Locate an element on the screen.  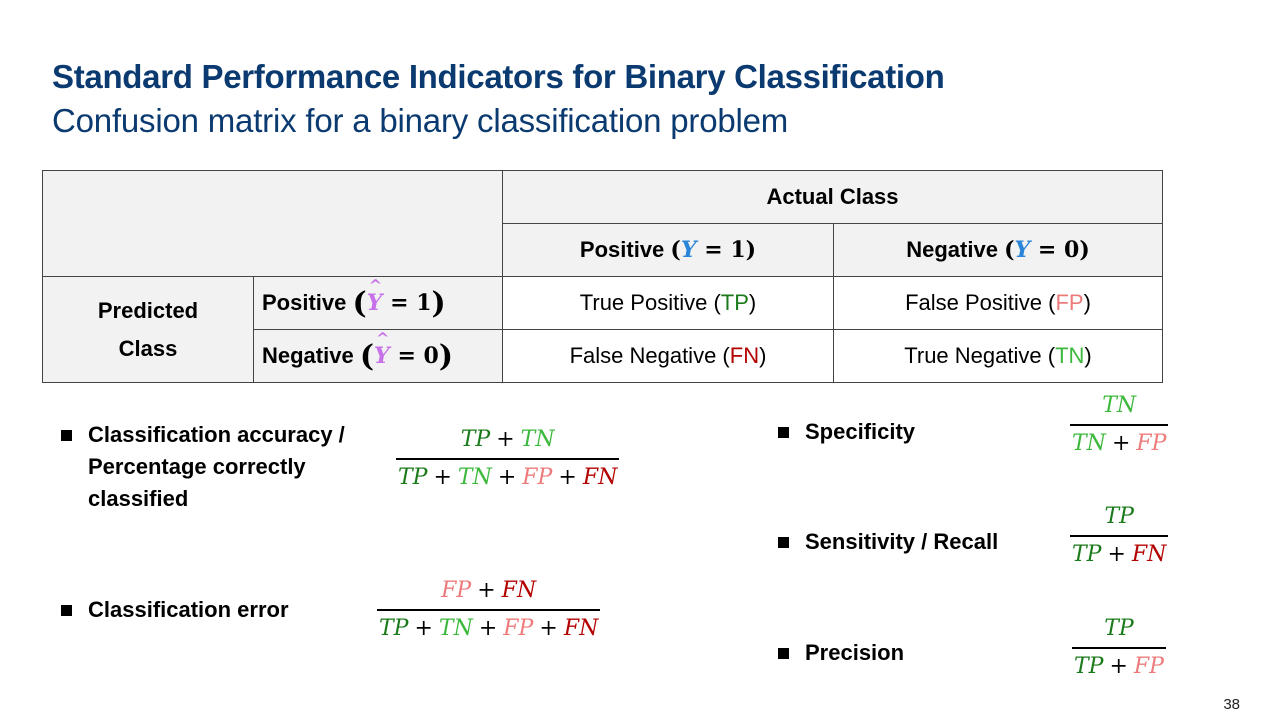
actual-positive-condition: (Y = 1) is located at coordinates (713, 250).